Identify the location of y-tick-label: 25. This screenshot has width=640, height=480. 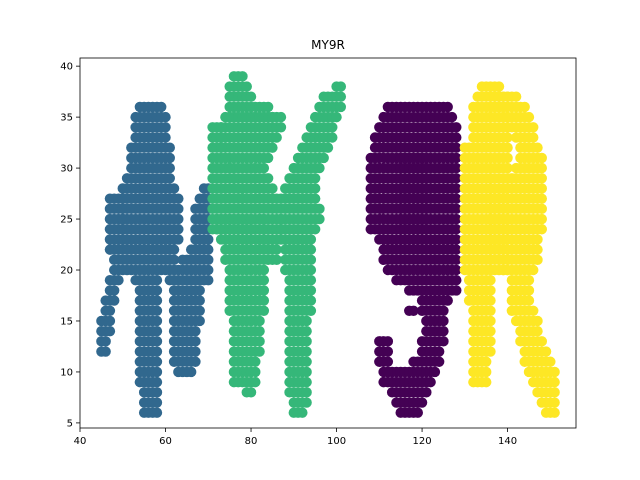
(66, 220).